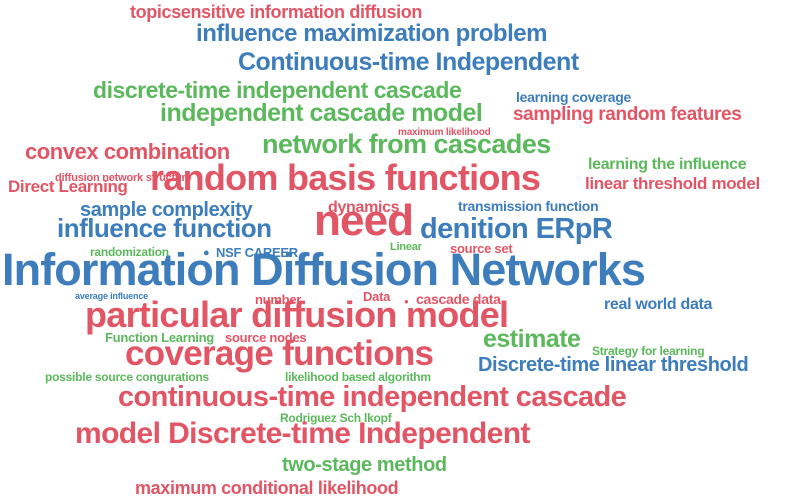  What do you see at coordinates (266, 337) in the screenshot?
I see `word: source nodes` at bounding box center [266, 337].